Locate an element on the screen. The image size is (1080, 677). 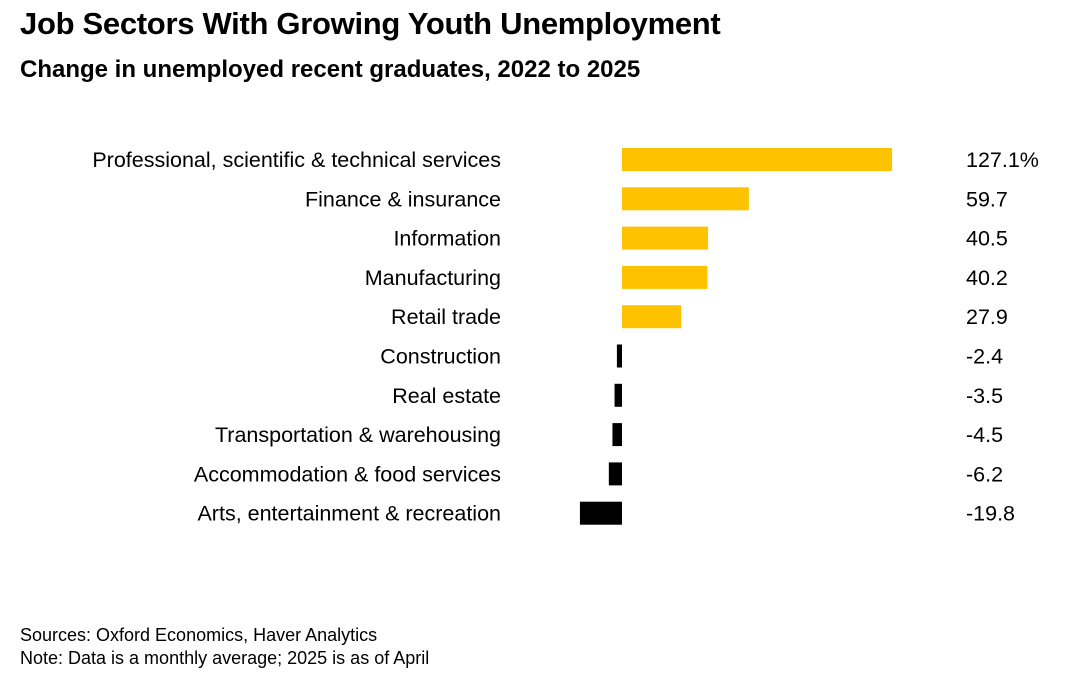
category-label: Construction is located at coordinates (440, 357).